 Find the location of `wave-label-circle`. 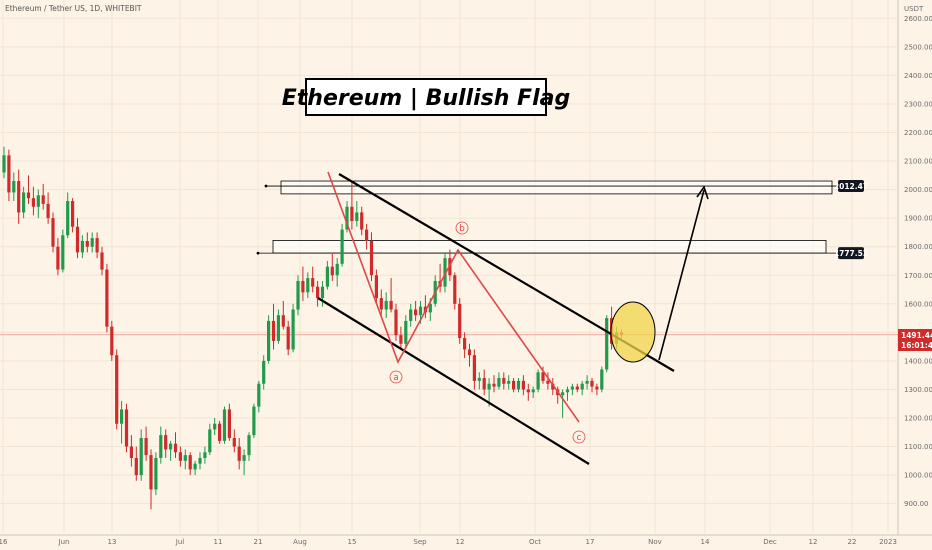

wave-label-circle is located at coordinates (396, 377).